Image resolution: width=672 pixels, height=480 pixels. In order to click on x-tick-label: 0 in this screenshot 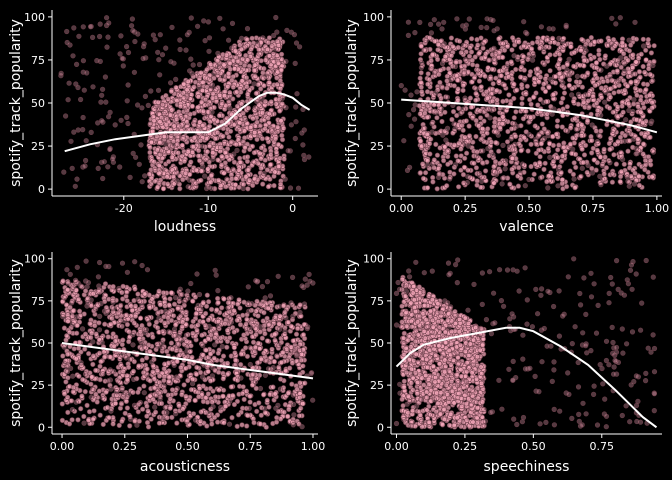, I will do `click(292, 208)`.